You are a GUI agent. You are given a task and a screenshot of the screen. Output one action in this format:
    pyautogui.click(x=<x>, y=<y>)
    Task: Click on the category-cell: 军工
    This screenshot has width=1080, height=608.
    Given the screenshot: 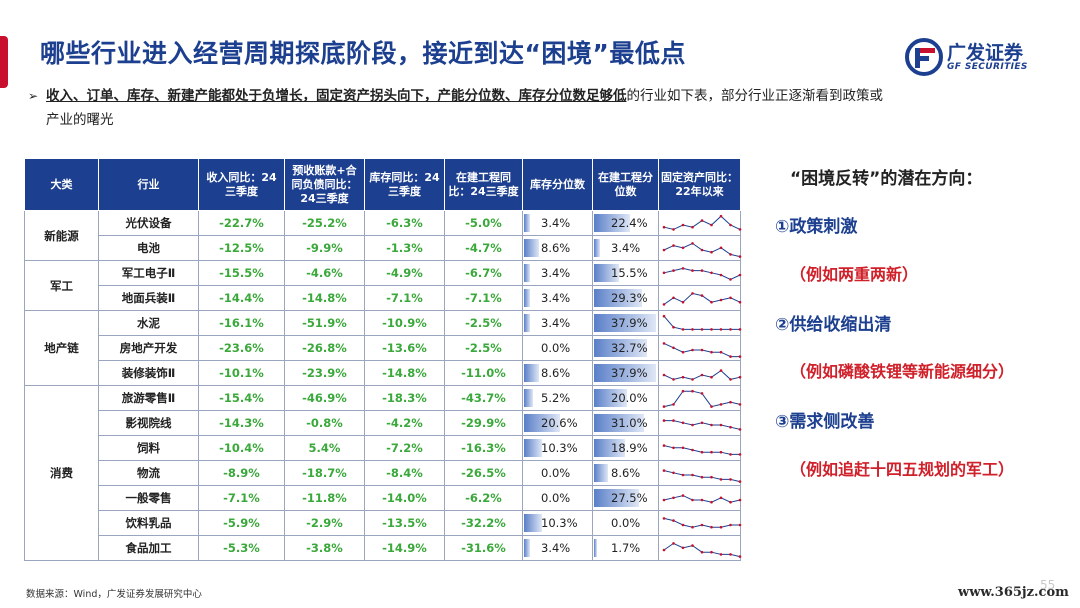 What is the action you would take?
    pyautogui.click(x=61, y=285)
    